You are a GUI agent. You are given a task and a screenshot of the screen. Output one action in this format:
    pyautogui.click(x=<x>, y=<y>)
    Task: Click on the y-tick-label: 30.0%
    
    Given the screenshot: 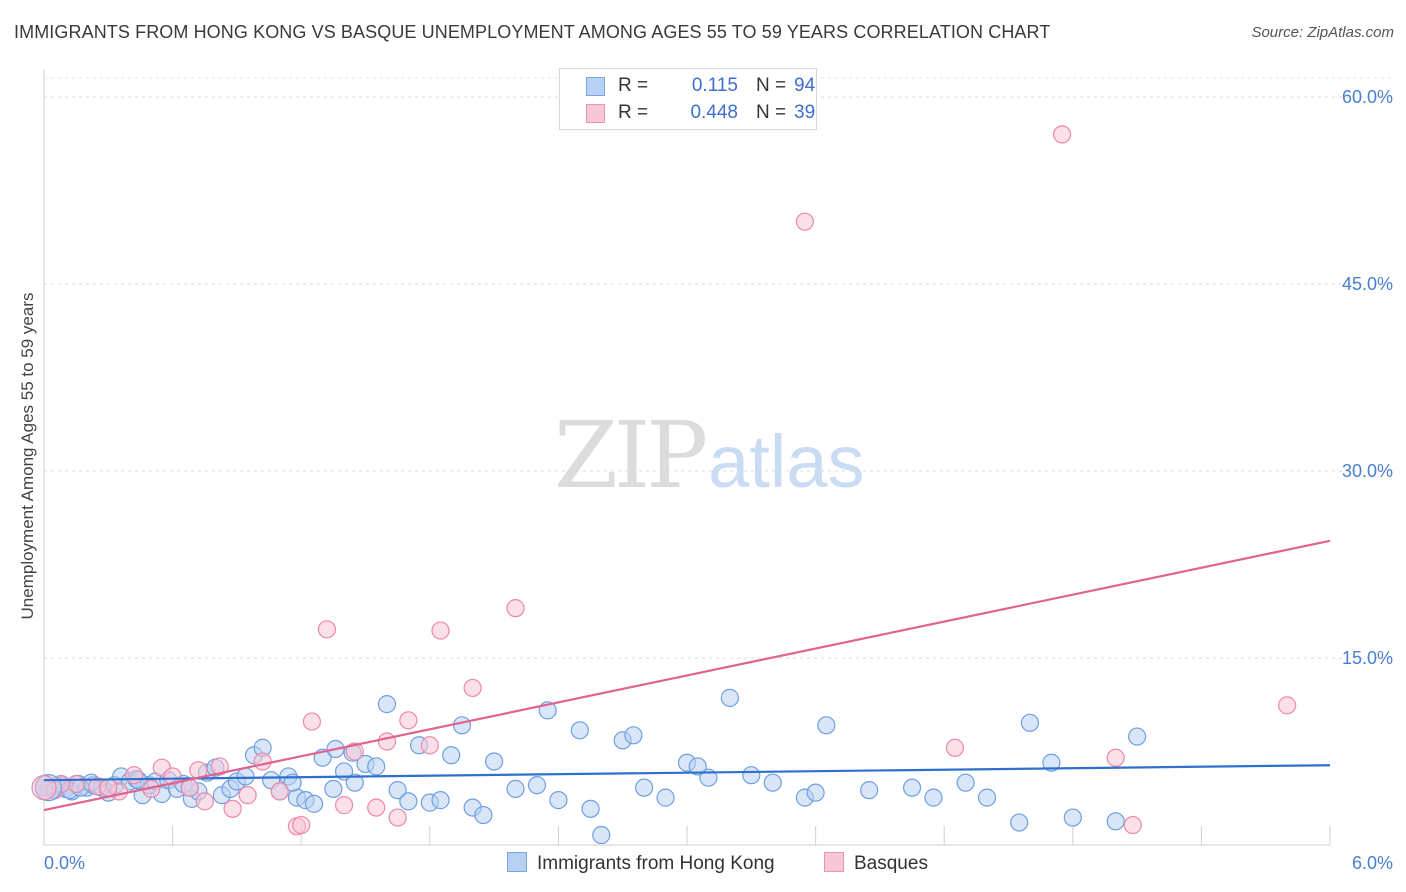 What is the action you would take?
    pyautogui.click(x=1367, y=471)
    